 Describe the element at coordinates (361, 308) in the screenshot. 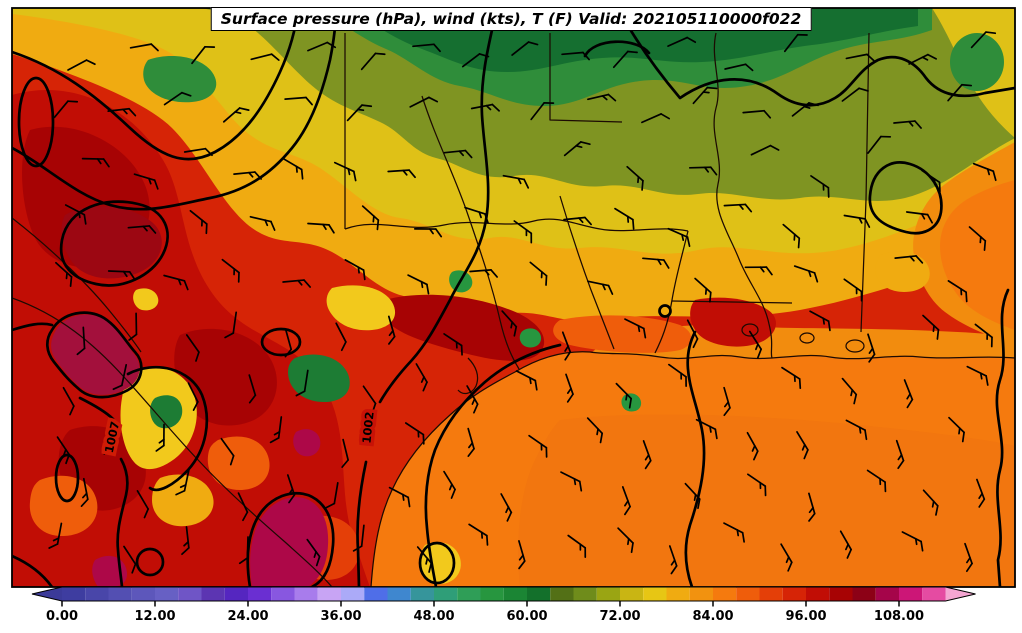

I see `temp-region-yellow-patch-n` at that location.